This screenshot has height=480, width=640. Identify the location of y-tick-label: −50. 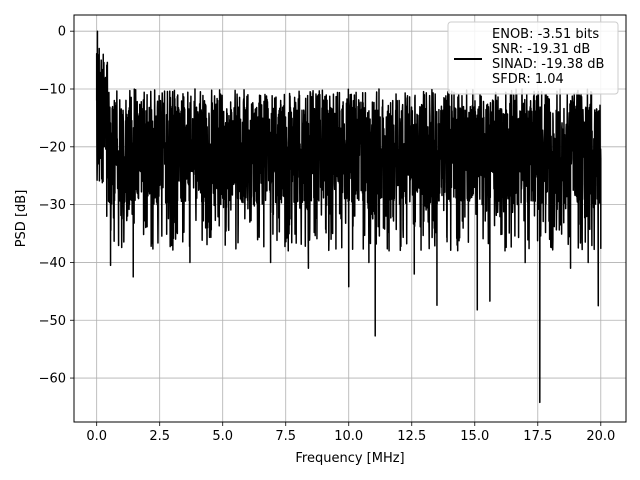
(52, 321).